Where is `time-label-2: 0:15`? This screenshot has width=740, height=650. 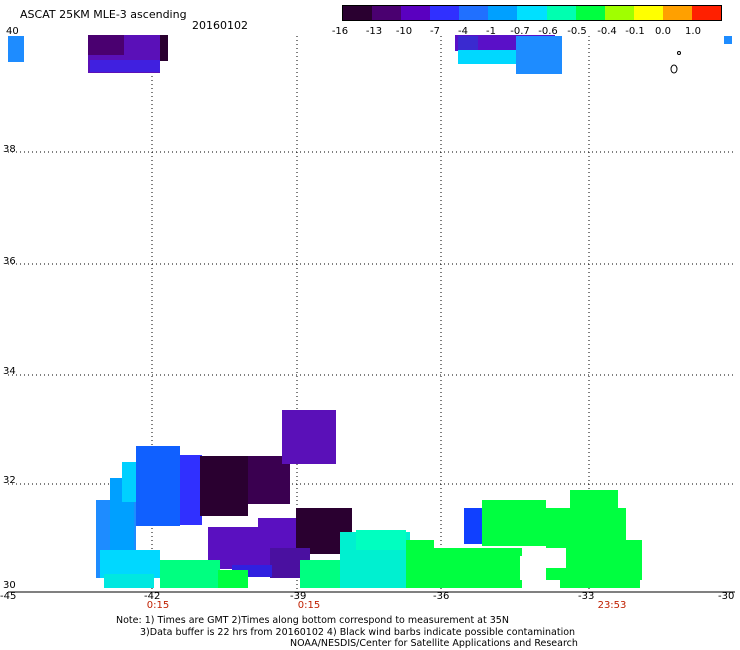 time-label-2: 0:15 is located at coordinates (309, 605).